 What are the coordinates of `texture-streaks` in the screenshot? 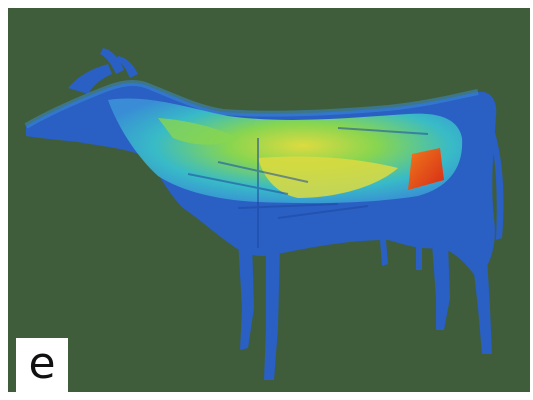 It's located at (308, 187).